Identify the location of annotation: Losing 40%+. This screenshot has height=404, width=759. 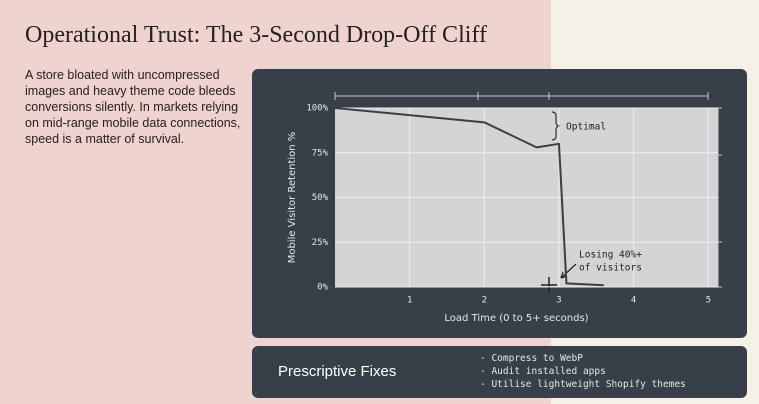
(610, 255).